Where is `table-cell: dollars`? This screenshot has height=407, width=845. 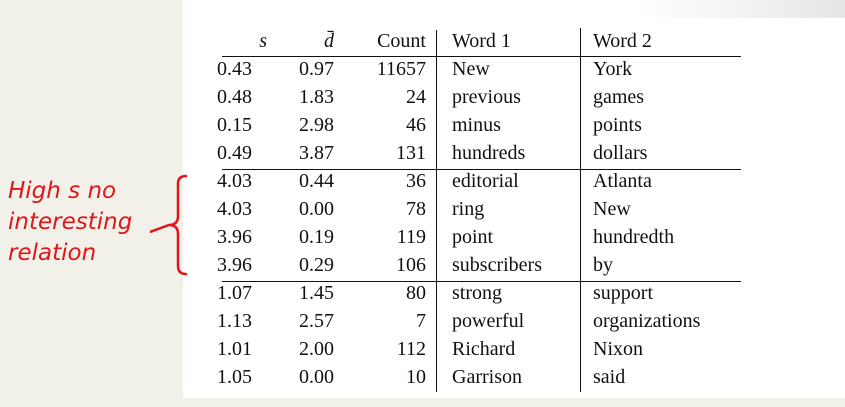
table-cell: dollars is located at coordinates (620, 153).